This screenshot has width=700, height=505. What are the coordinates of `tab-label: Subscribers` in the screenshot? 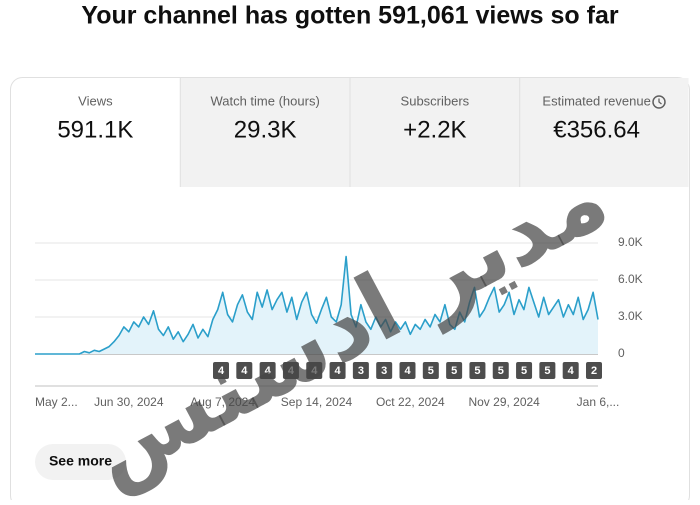 It's located at (435, 100).